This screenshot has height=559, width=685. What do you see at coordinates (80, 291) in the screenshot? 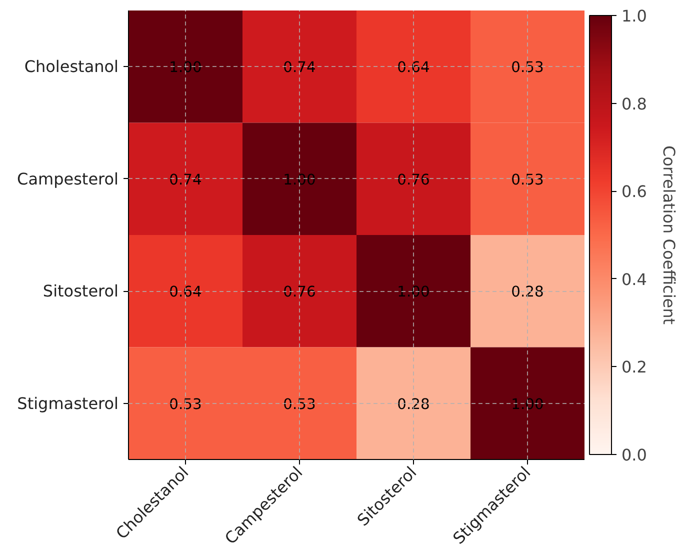
I see `y-tick-label: Sitosterol` at bounding box center [80, 291].